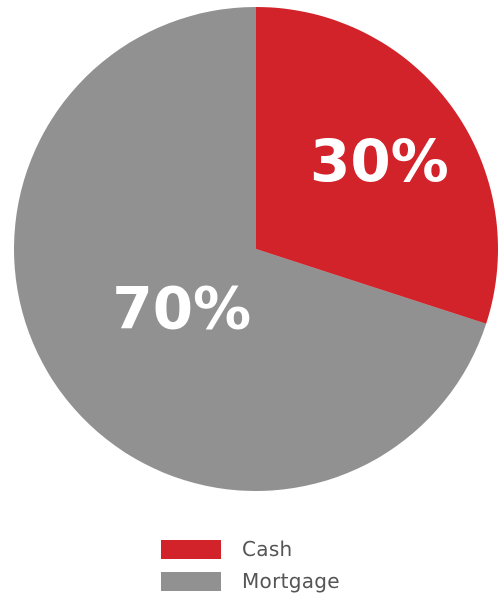 This screenshot has height=597, width=501. I want to click on legend-swatch-mortgage, so click(191, 581).